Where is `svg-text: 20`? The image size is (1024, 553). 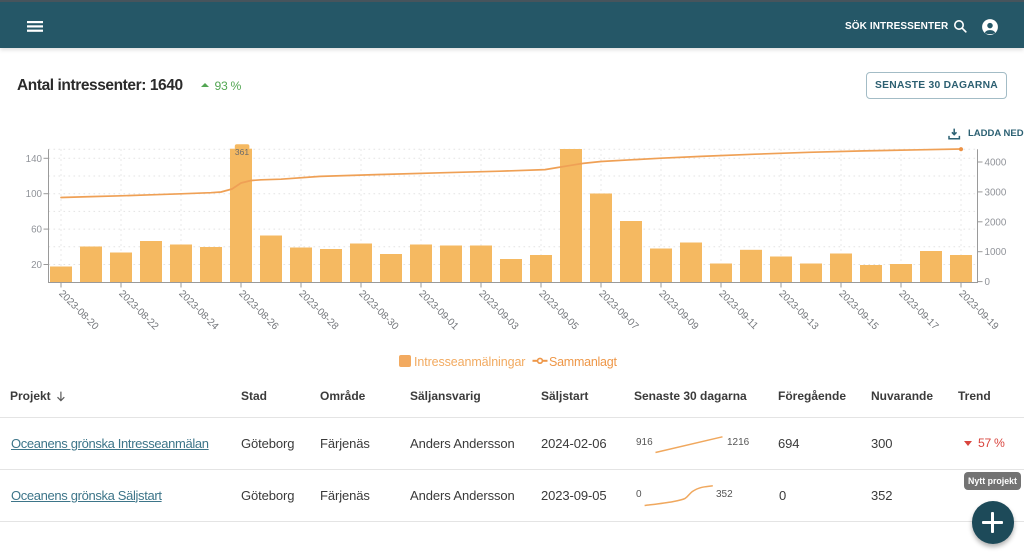 svg-text: 20 is located at coordinates (36, 265).